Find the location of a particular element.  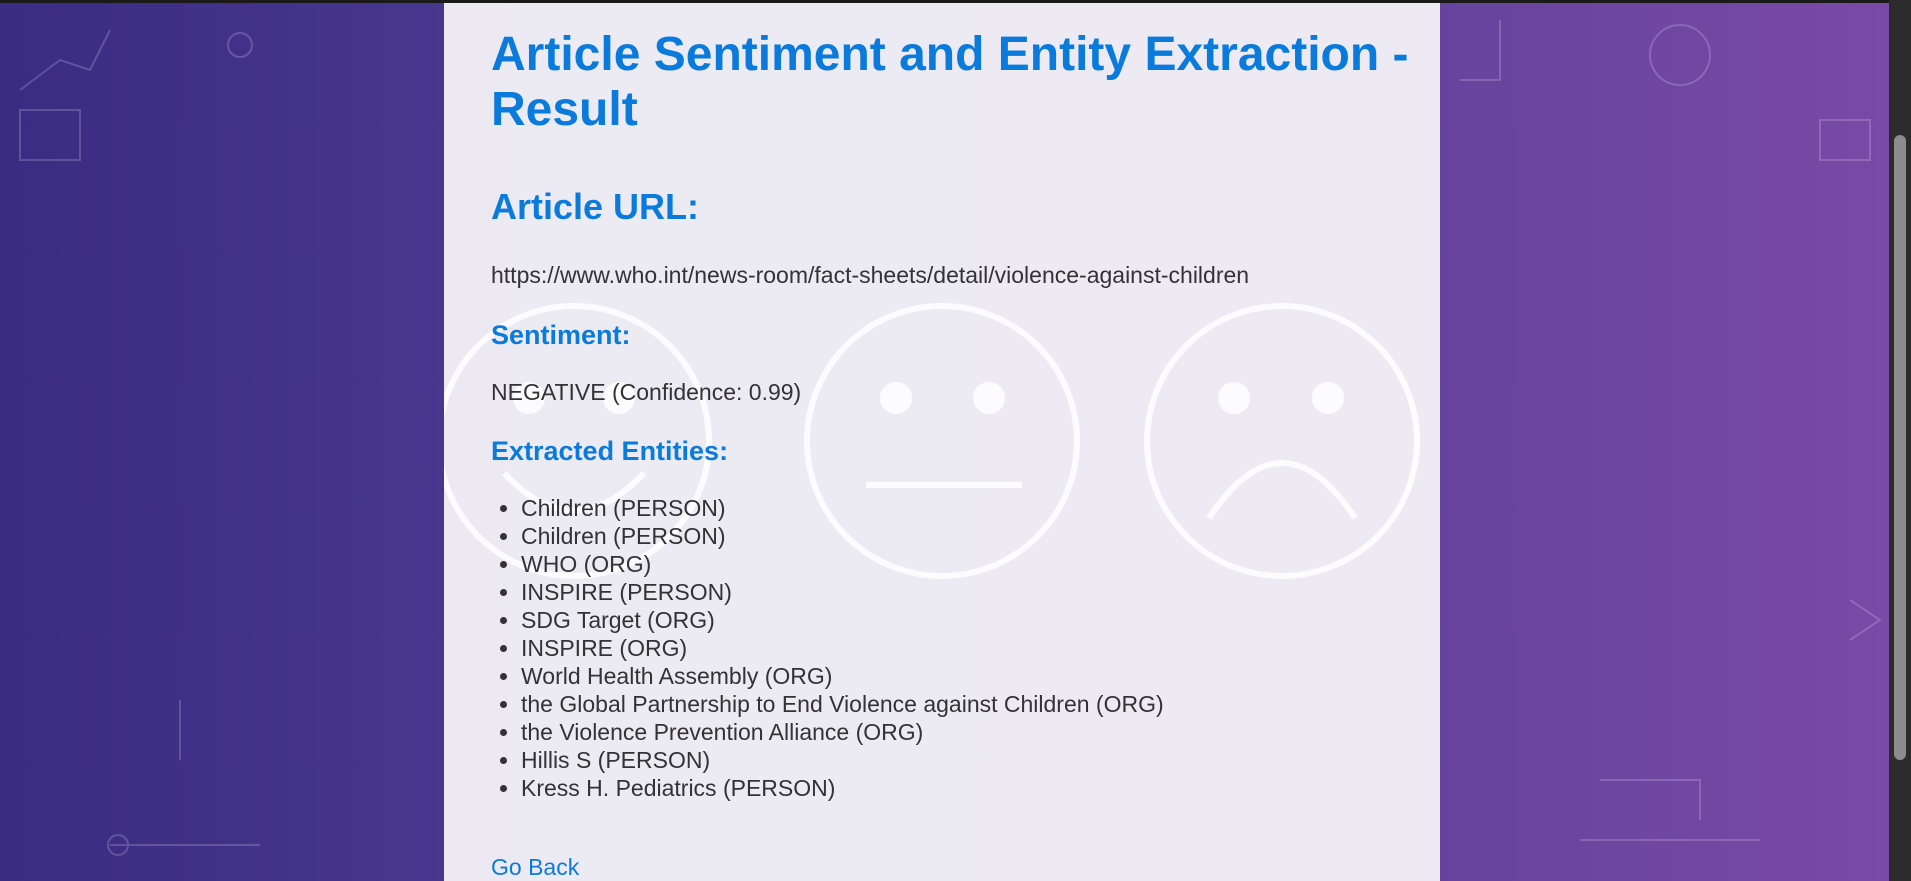

list-item: SDG Target (ORG) is located at coordinates (966, 620).